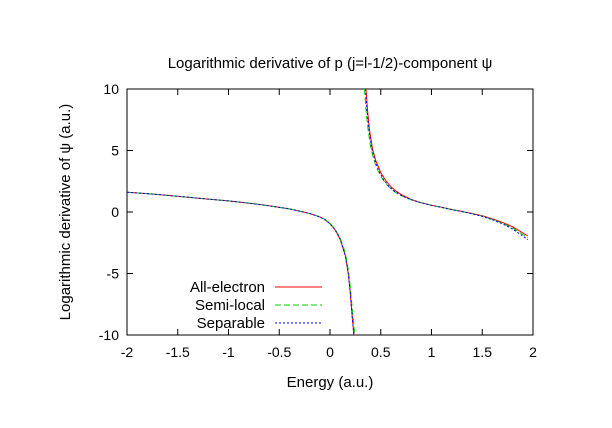  I want to click on y-tick-label: -10, so click(109, 335).